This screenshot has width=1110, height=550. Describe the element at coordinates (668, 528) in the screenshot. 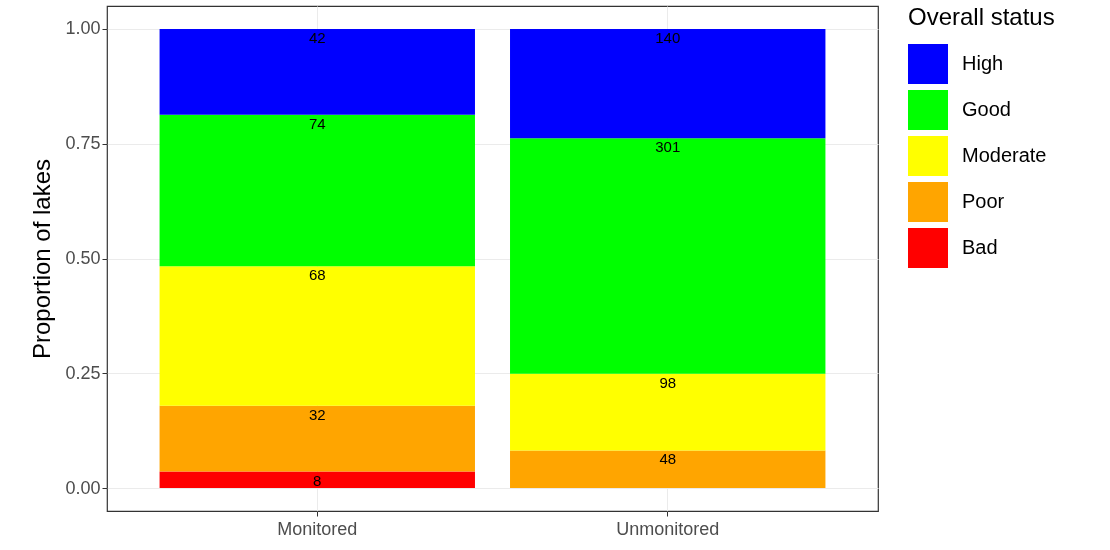

I see `x-tick-label: Unmonitored` at that location.